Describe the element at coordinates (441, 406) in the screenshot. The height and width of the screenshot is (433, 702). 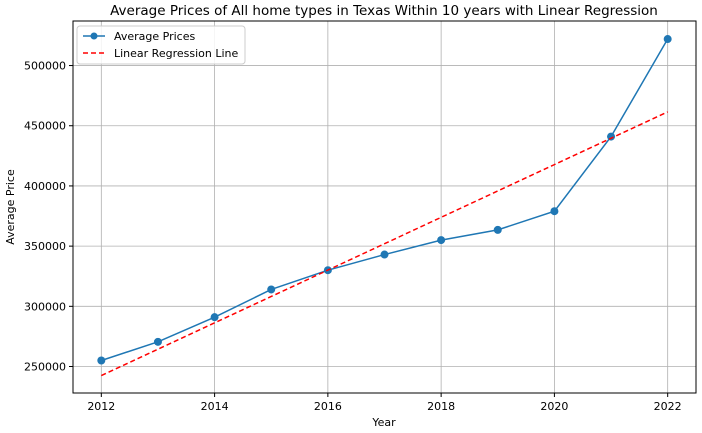
I see `x-tick-label: 2018` at that location.